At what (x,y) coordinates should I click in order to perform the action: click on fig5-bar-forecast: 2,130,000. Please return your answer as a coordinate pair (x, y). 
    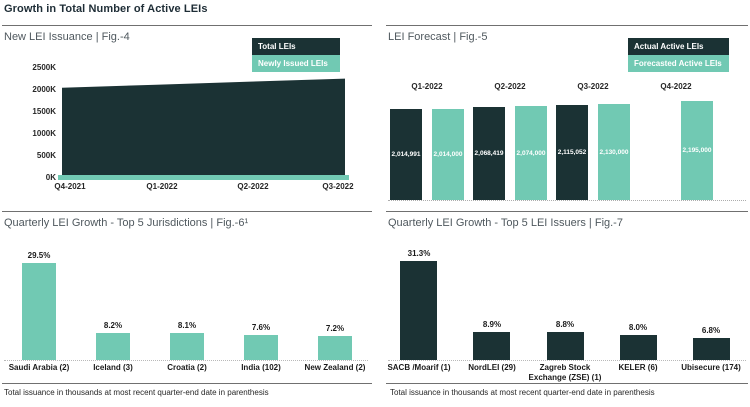
    Looking at the image, I should click on (614, 152).